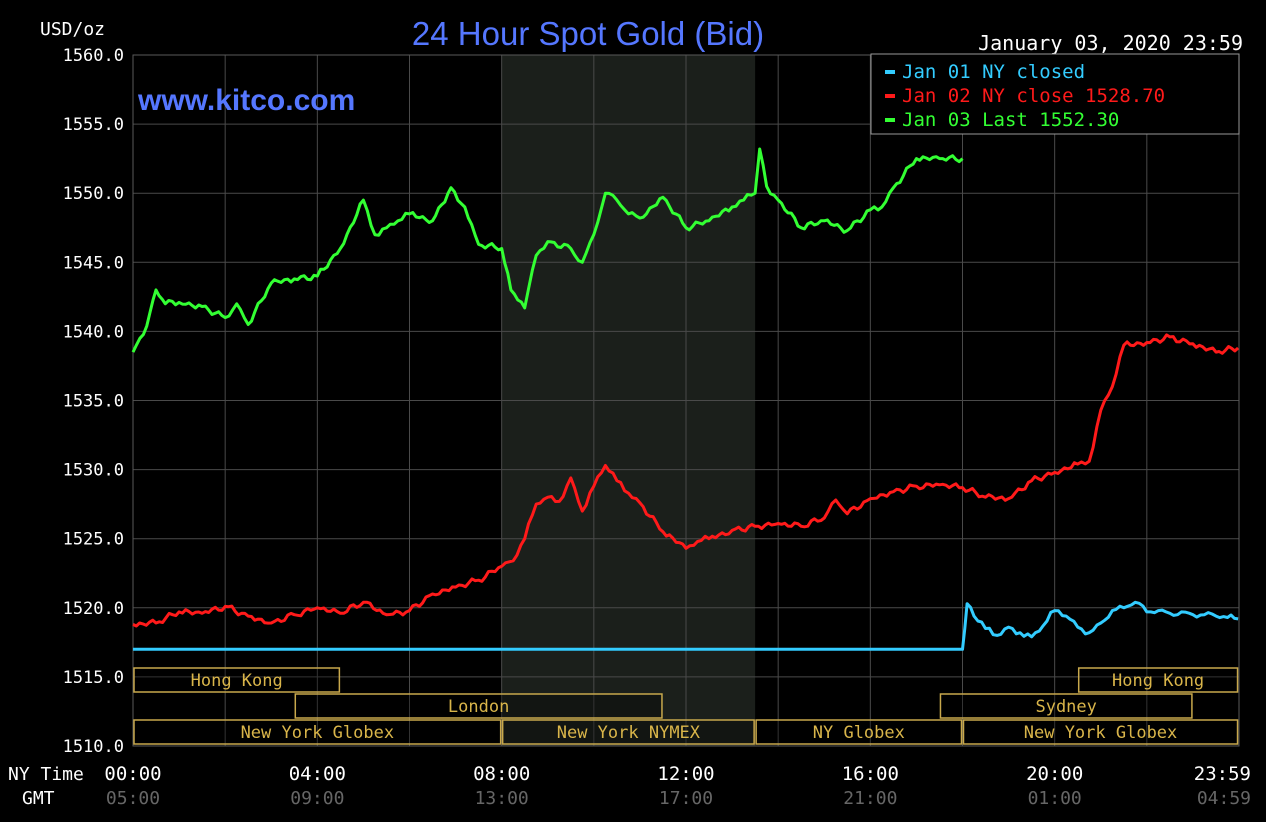 The height and width of the screenshot is (822, 1266). Describe the element at coordinates (1010, 120) in the screenshot. I see `legend-item-jan03: Jan 03 Last 1552.30` at that location.